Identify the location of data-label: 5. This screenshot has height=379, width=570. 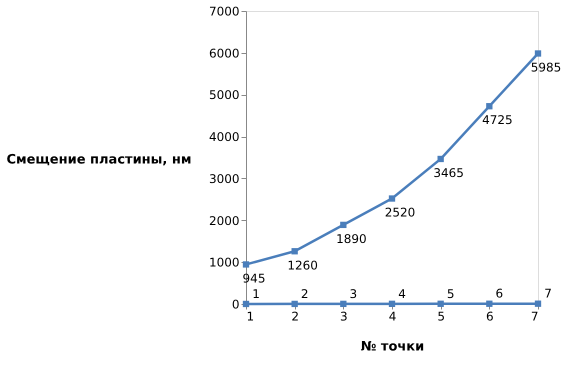
(450, 293).